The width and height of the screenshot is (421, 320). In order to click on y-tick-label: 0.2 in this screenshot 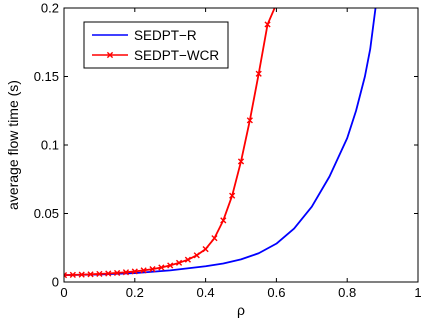, I will do `click(50, 8)`.